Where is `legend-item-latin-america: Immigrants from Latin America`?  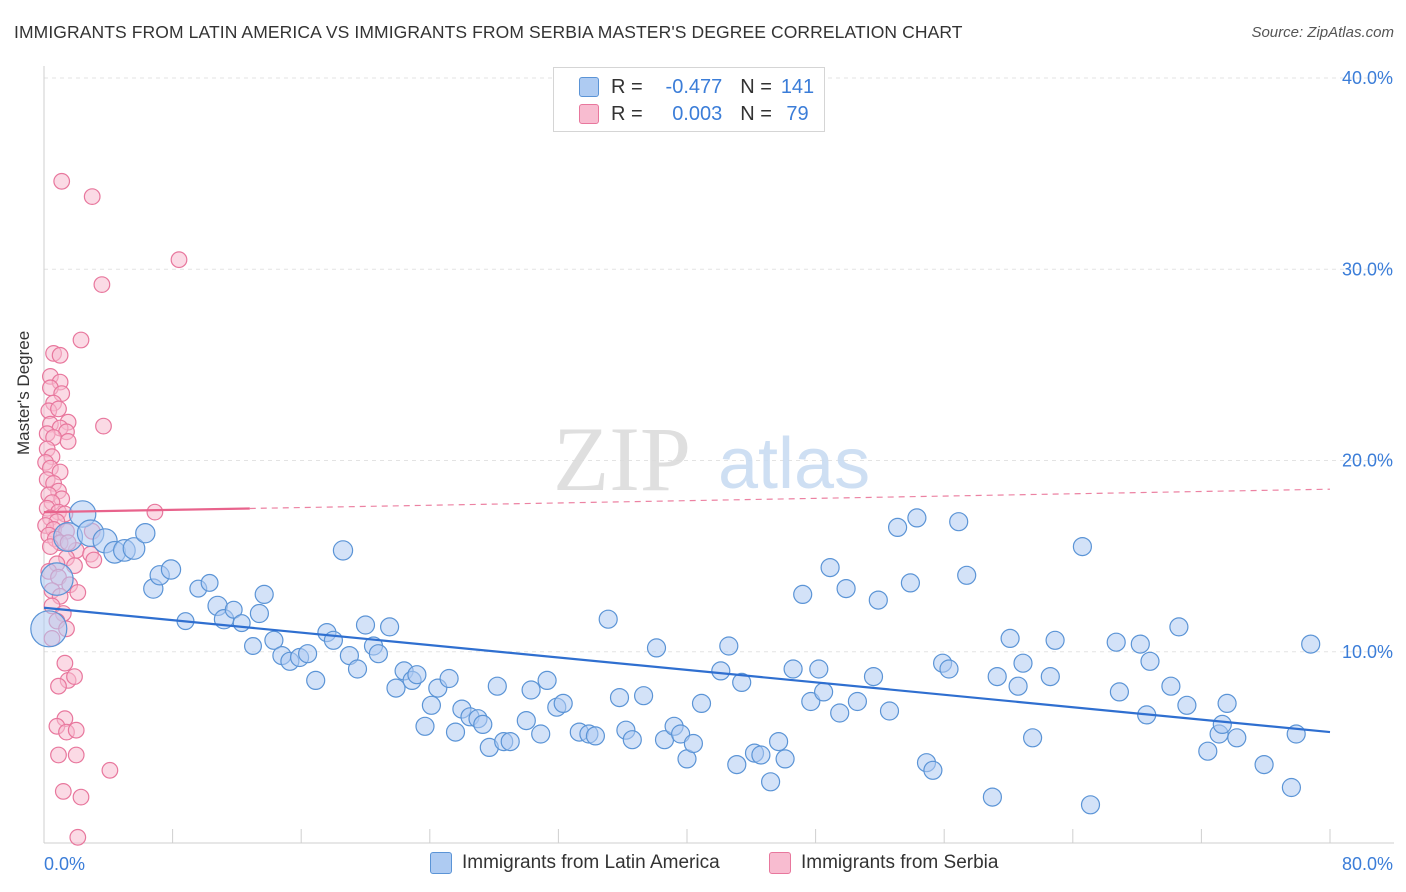
legend-item-latin-america: Immigrants from Latin America is located at coordinates (575, 863).